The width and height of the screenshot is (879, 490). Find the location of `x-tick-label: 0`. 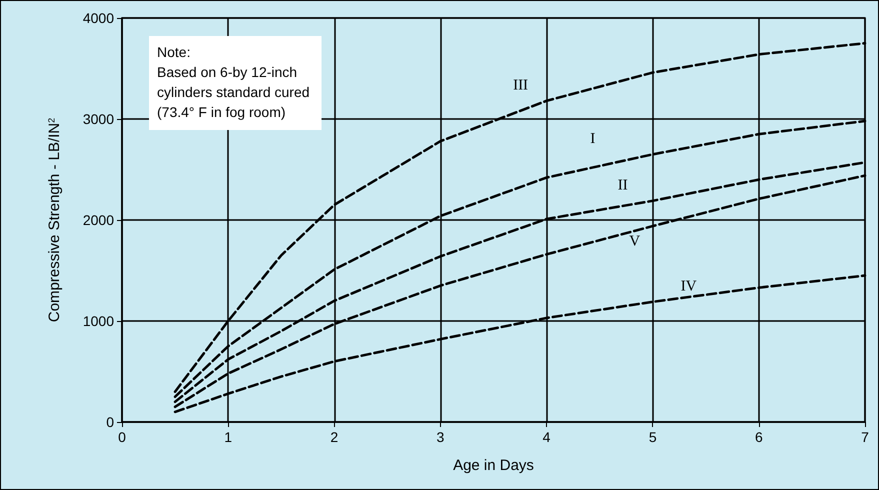

x-tick-label: 0 is located at coordinates (122, 437).